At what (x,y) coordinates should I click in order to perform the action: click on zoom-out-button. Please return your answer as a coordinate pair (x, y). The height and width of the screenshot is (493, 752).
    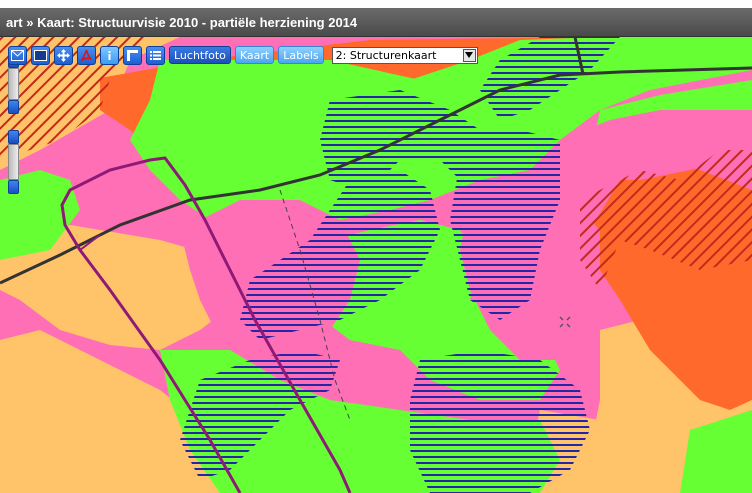
    Looking at the image, I should click on (13, 107).